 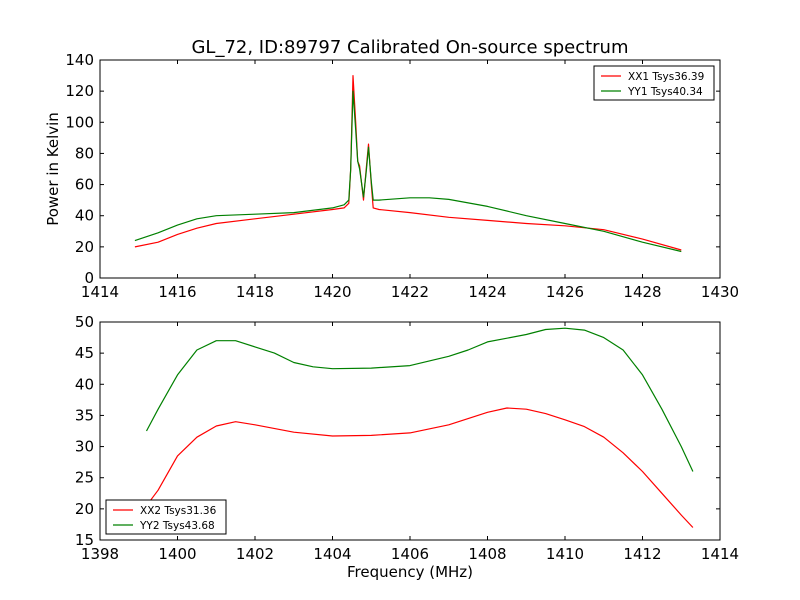 I want to click on x-tick-label: 1424, so click(x=487, y=292).